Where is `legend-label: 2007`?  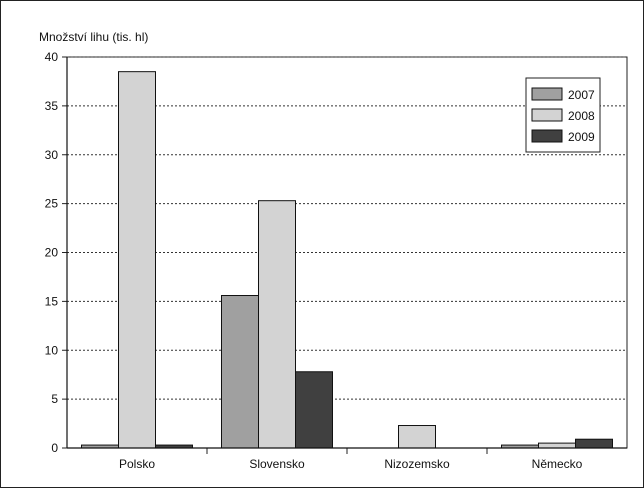 legend-label: 2007 is located at coordinates (581, 95).